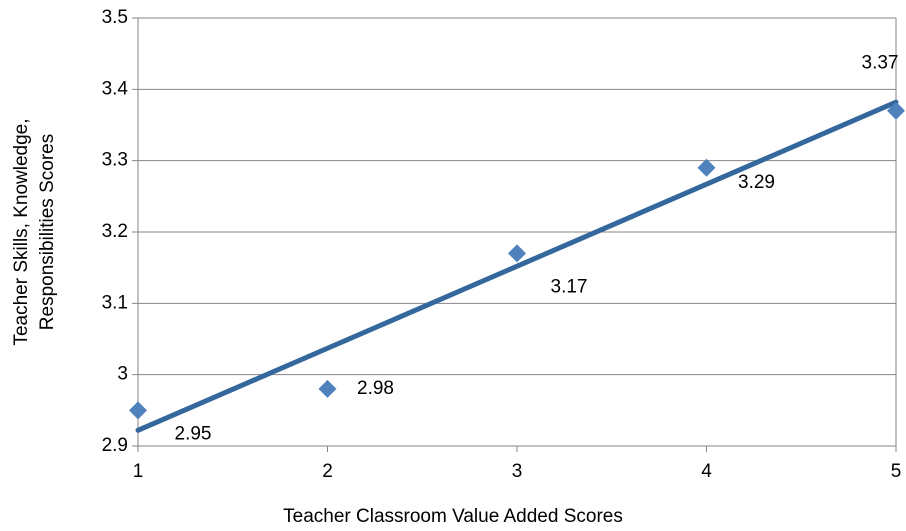 The height and width of the screenshot is (531, 906). What do you see at coordinates (115, 445) in the screenshot?
I see `y-tick-label: 2.9` at bounding box center [115, 445].